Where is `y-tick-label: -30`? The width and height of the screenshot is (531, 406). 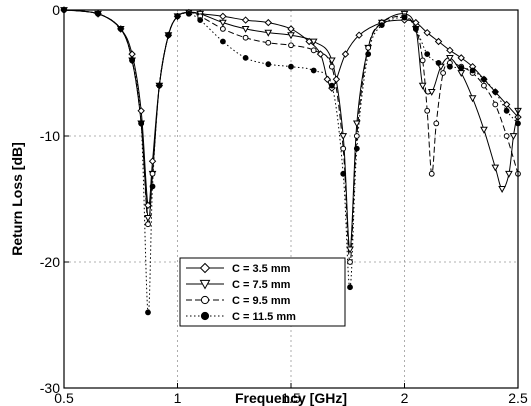 y-tick-label: -30 is located at coordinates (50, 388).